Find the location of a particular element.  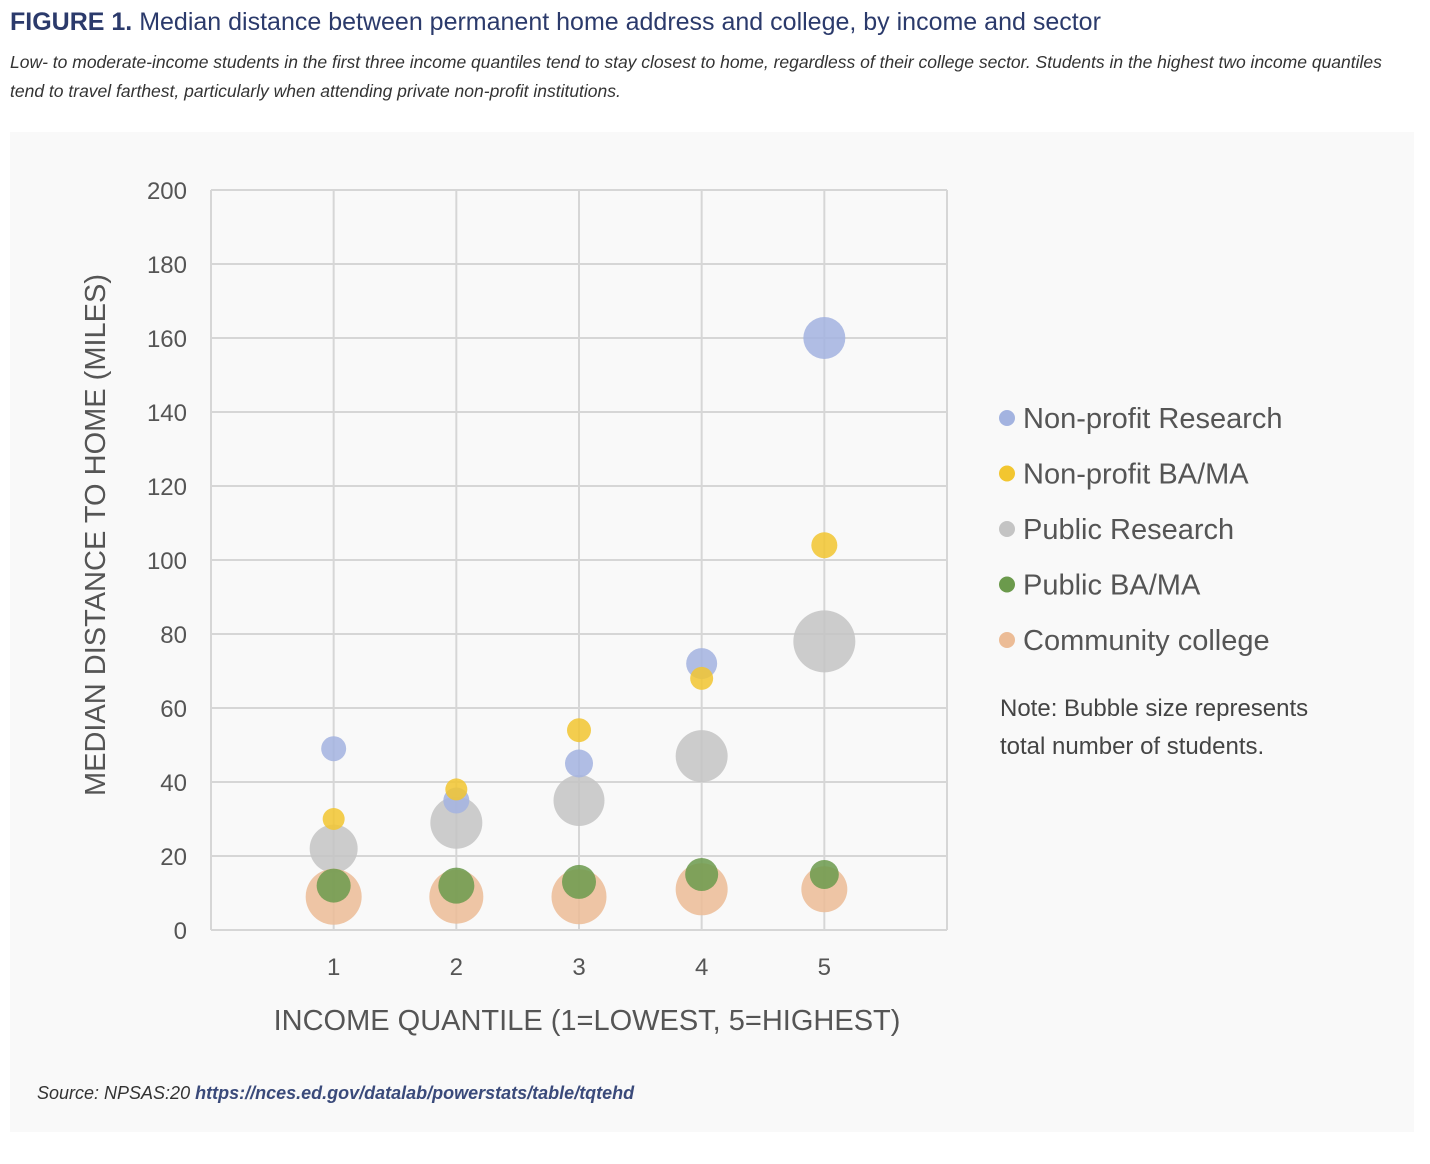

x-axis-label: INCOME QUANTILE (1=LOWEST, 5=HIGHEST) is located at coordinates (587, 1021).